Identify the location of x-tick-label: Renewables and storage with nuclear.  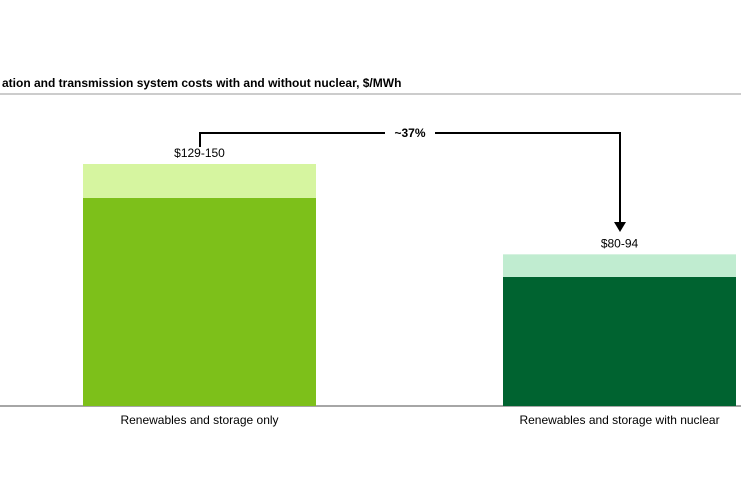
(619, 420).